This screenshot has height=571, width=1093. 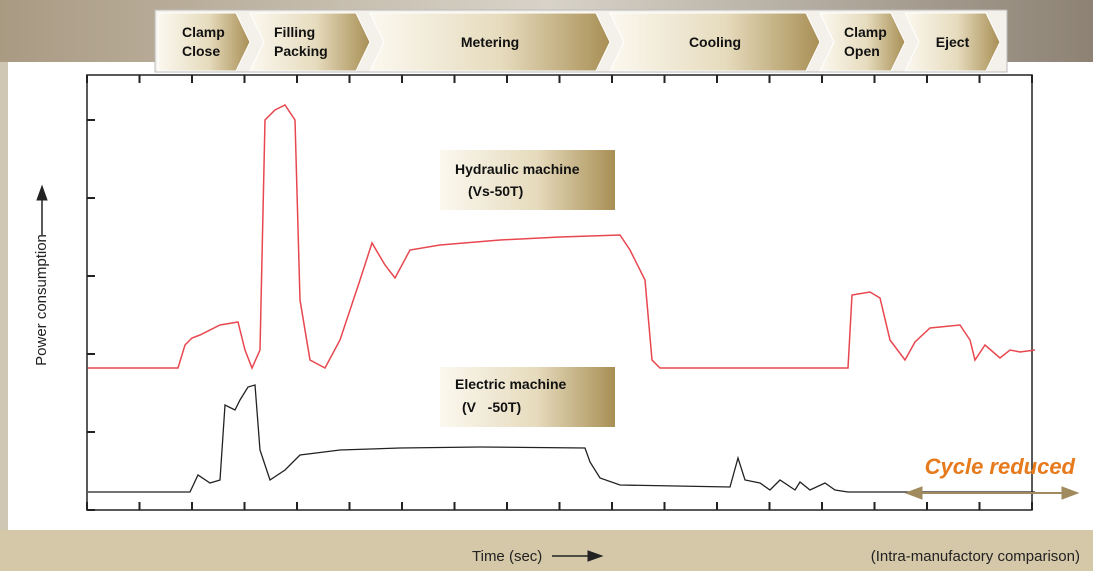 What do you see at coordinates (975, 556) in the screenshot?
I see `comparison-note: (Intra-manufactory comparison)` at bounding box center [975, 556].